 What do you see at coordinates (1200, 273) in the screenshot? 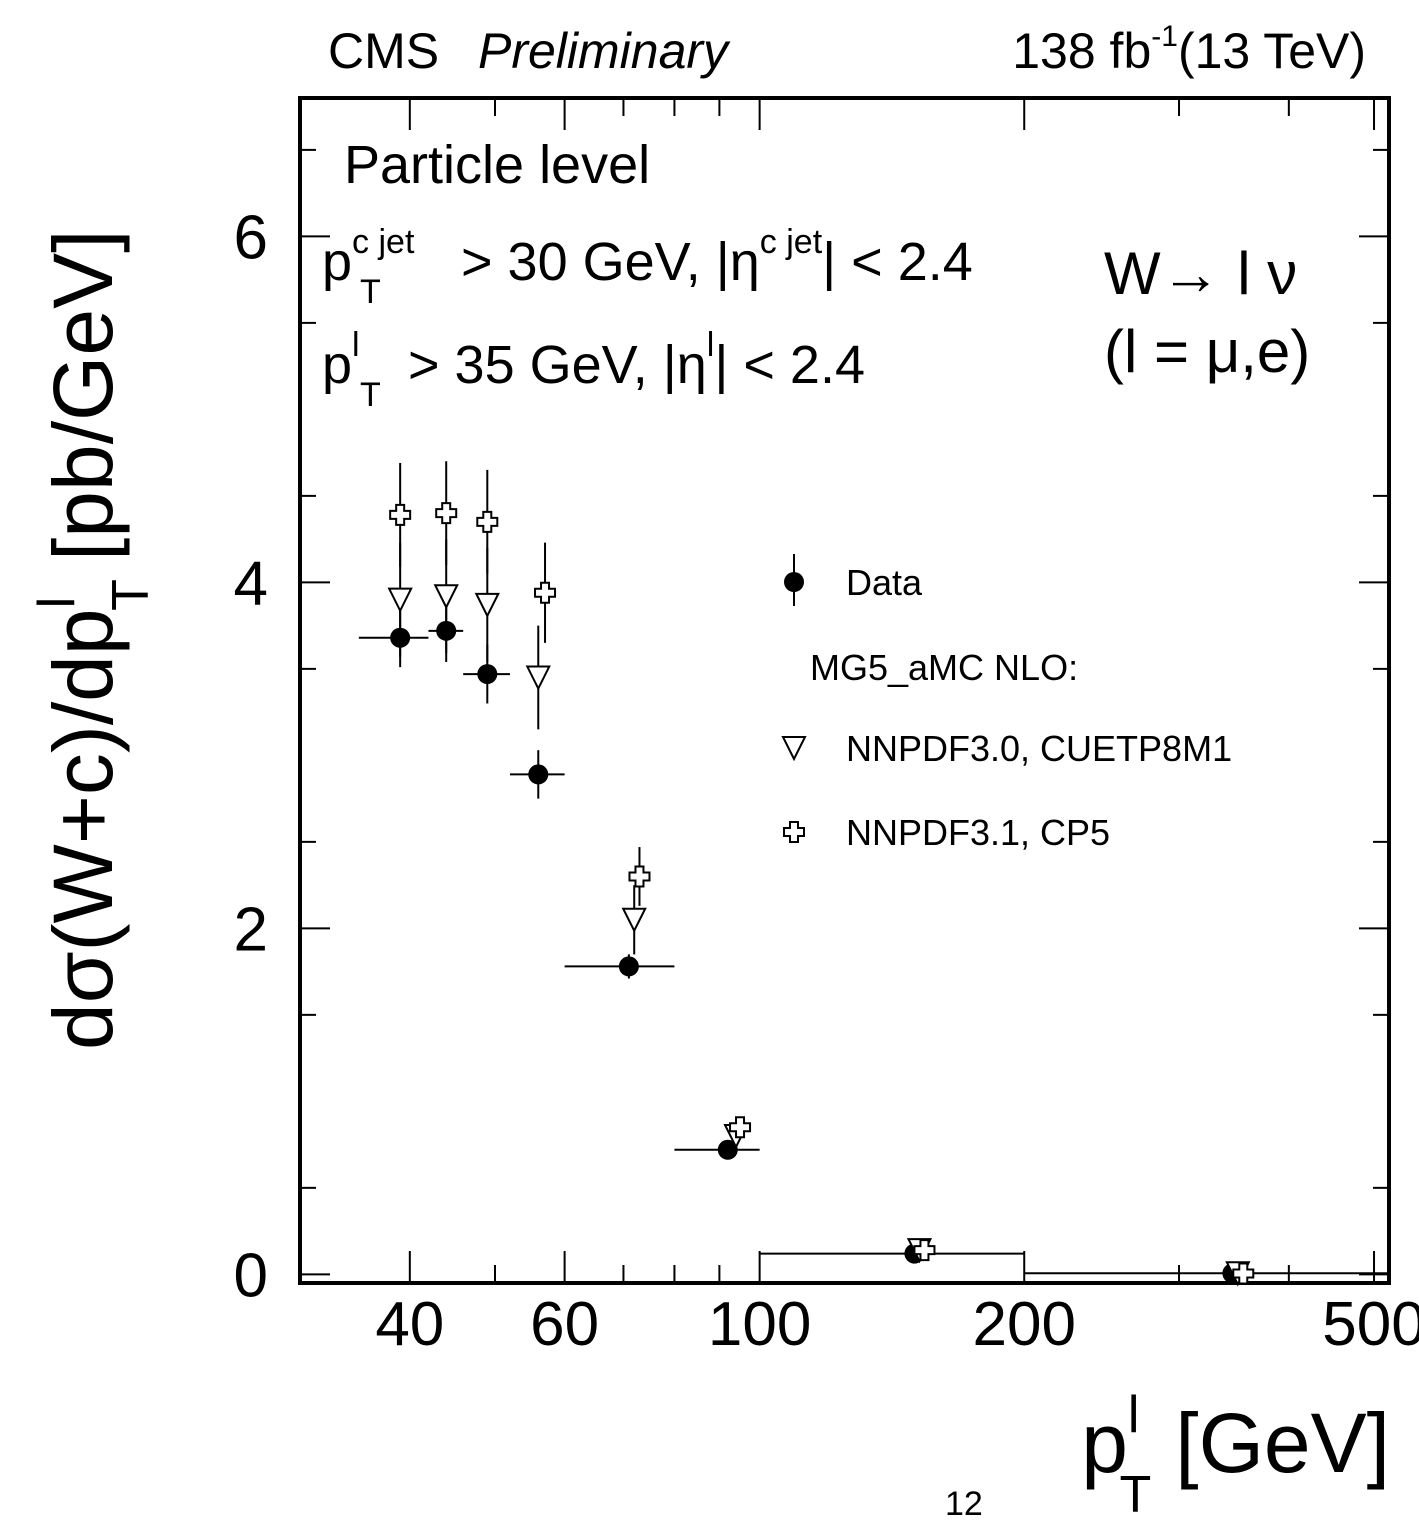
I see `process-label: W→ l ν` at bounding box center [1200, 273].